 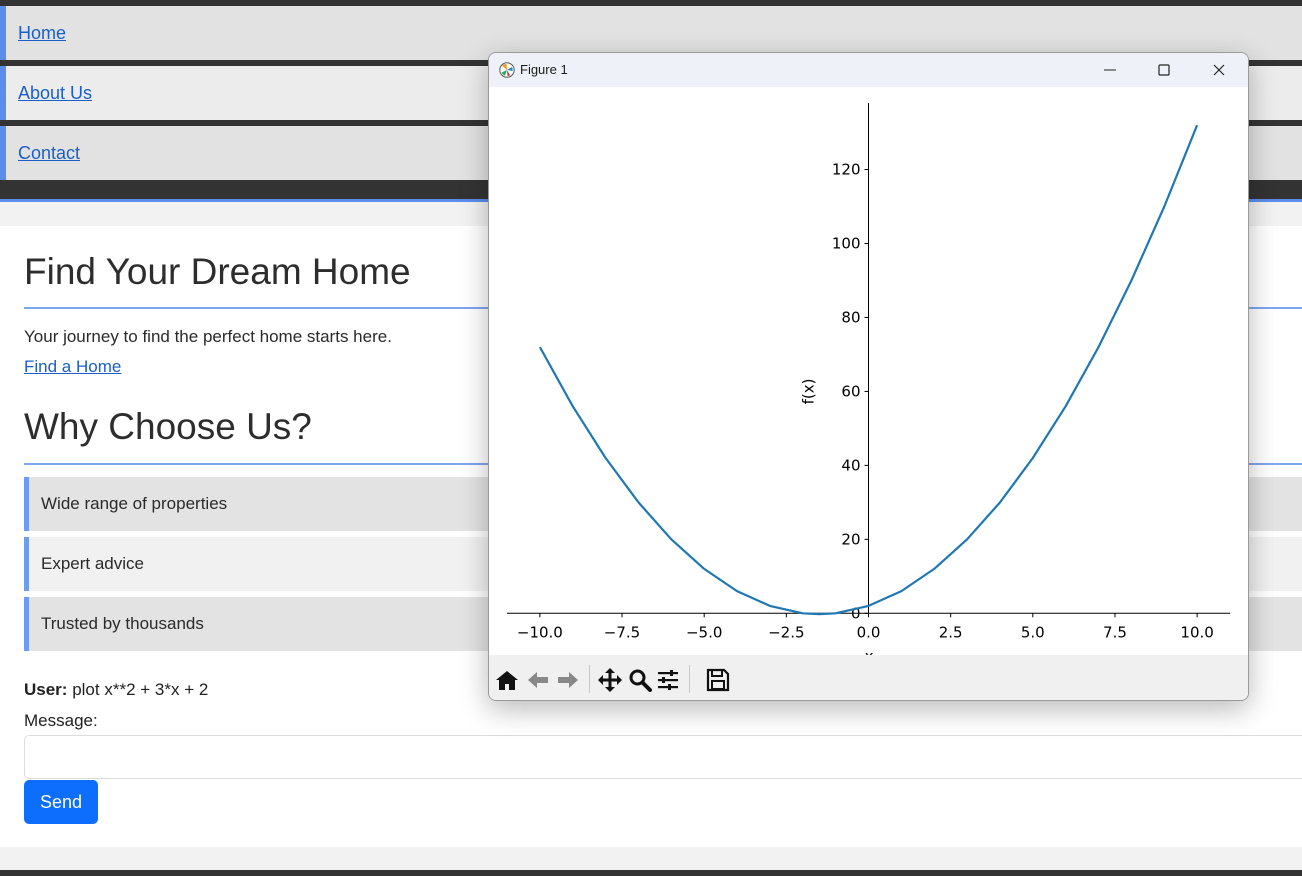 I want to click on x-tick-label: 7.5, so click(x=1115, y=632).